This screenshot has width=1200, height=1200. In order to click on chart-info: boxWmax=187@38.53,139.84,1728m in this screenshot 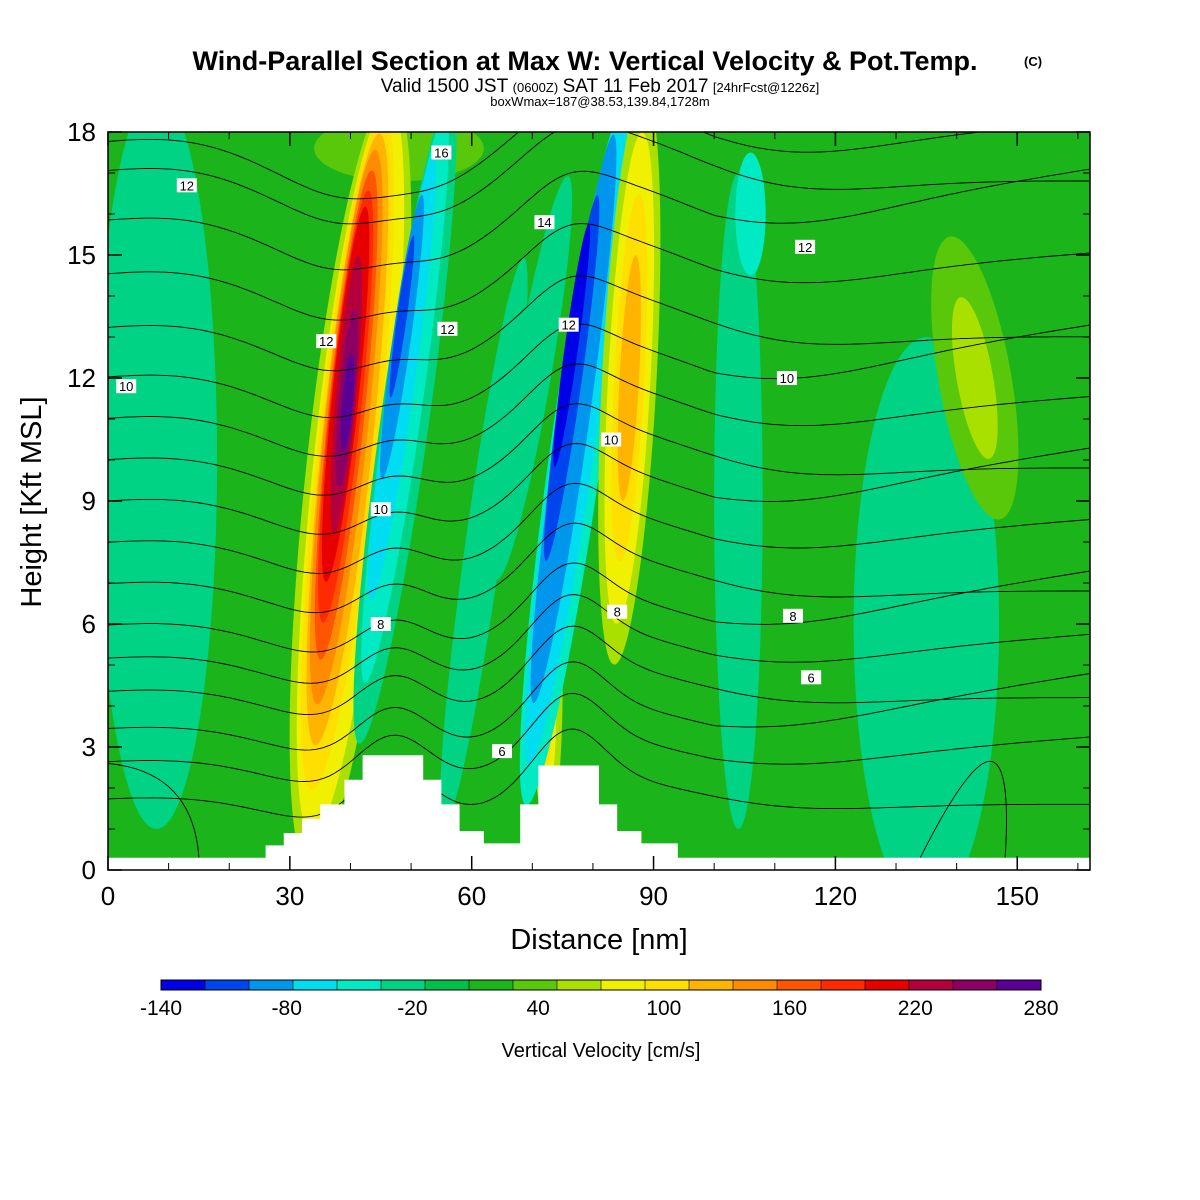, I will do `click(600, 101)`.